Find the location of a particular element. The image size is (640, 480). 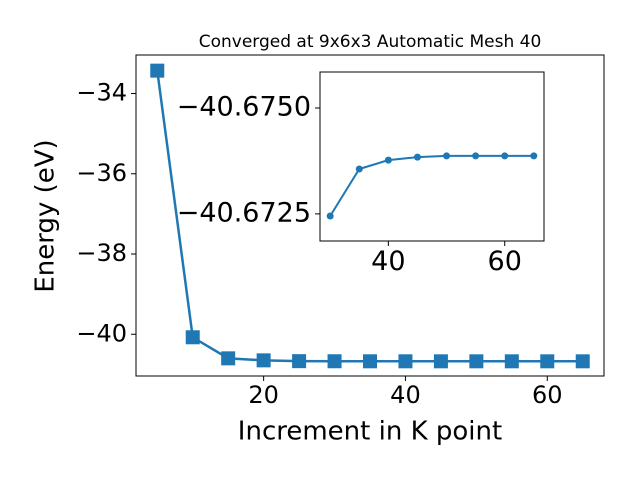

y-tick-label: −36 is located at coordinates (101, 173).